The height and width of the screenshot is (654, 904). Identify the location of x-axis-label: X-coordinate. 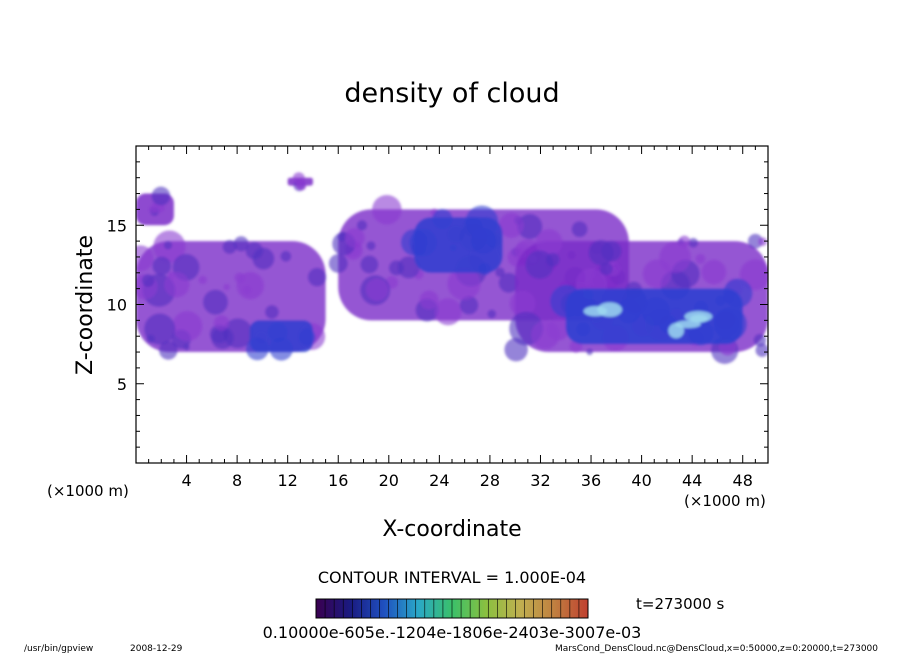
(451, 529).